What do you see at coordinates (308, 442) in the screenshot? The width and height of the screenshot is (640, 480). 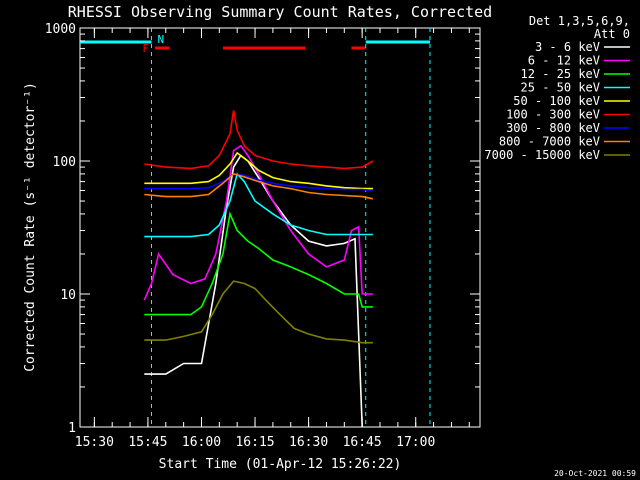 I see `x-tick-label: 16:30` at bounding box center [308, 442].